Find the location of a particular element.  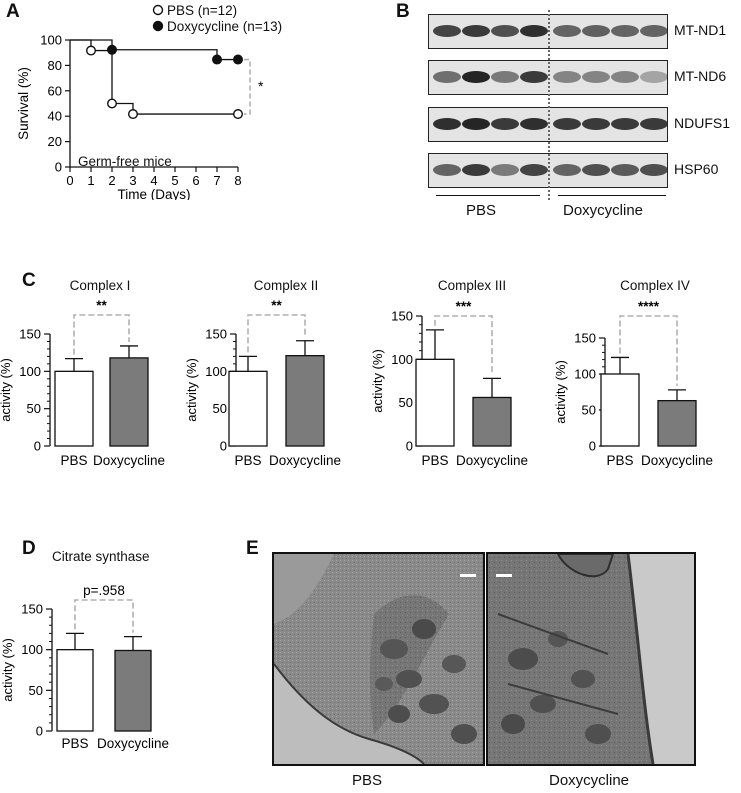

survival-annotation: Germ-free mice is located at coordinates (125, 161).